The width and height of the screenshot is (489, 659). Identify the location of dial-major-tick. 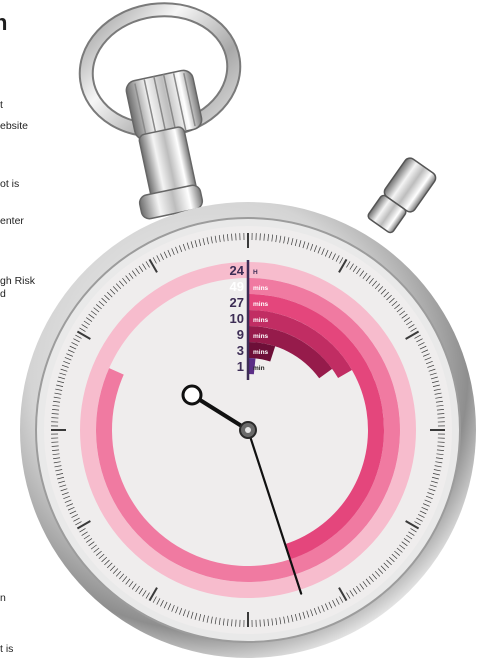
(343, 594).